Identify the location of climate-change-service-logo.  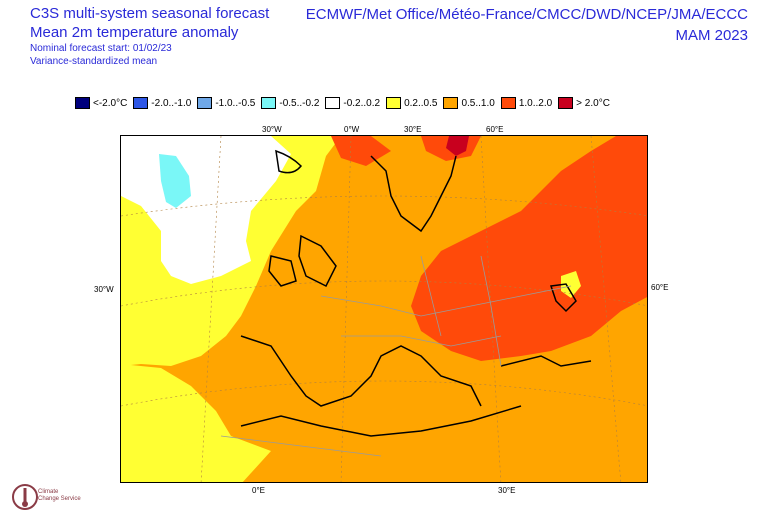
(25, 497).